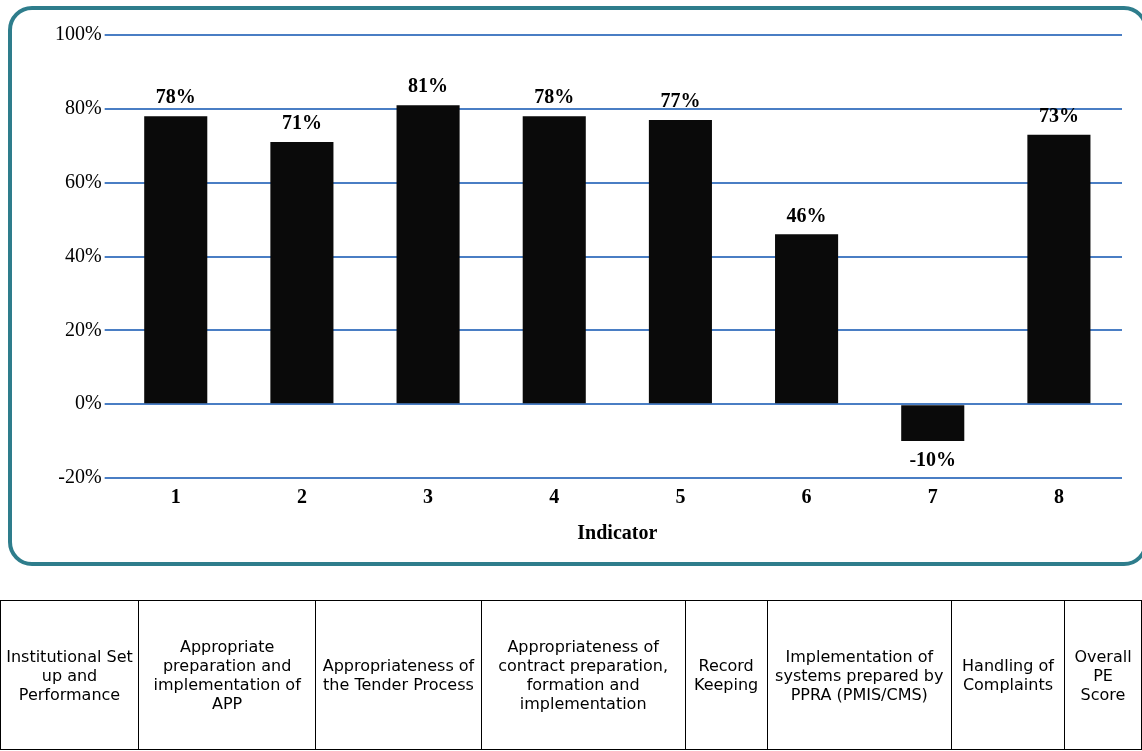  I want to click on text: Implementation of systems prepared by PPRA (PMIS/CMS), so click(859, 675).